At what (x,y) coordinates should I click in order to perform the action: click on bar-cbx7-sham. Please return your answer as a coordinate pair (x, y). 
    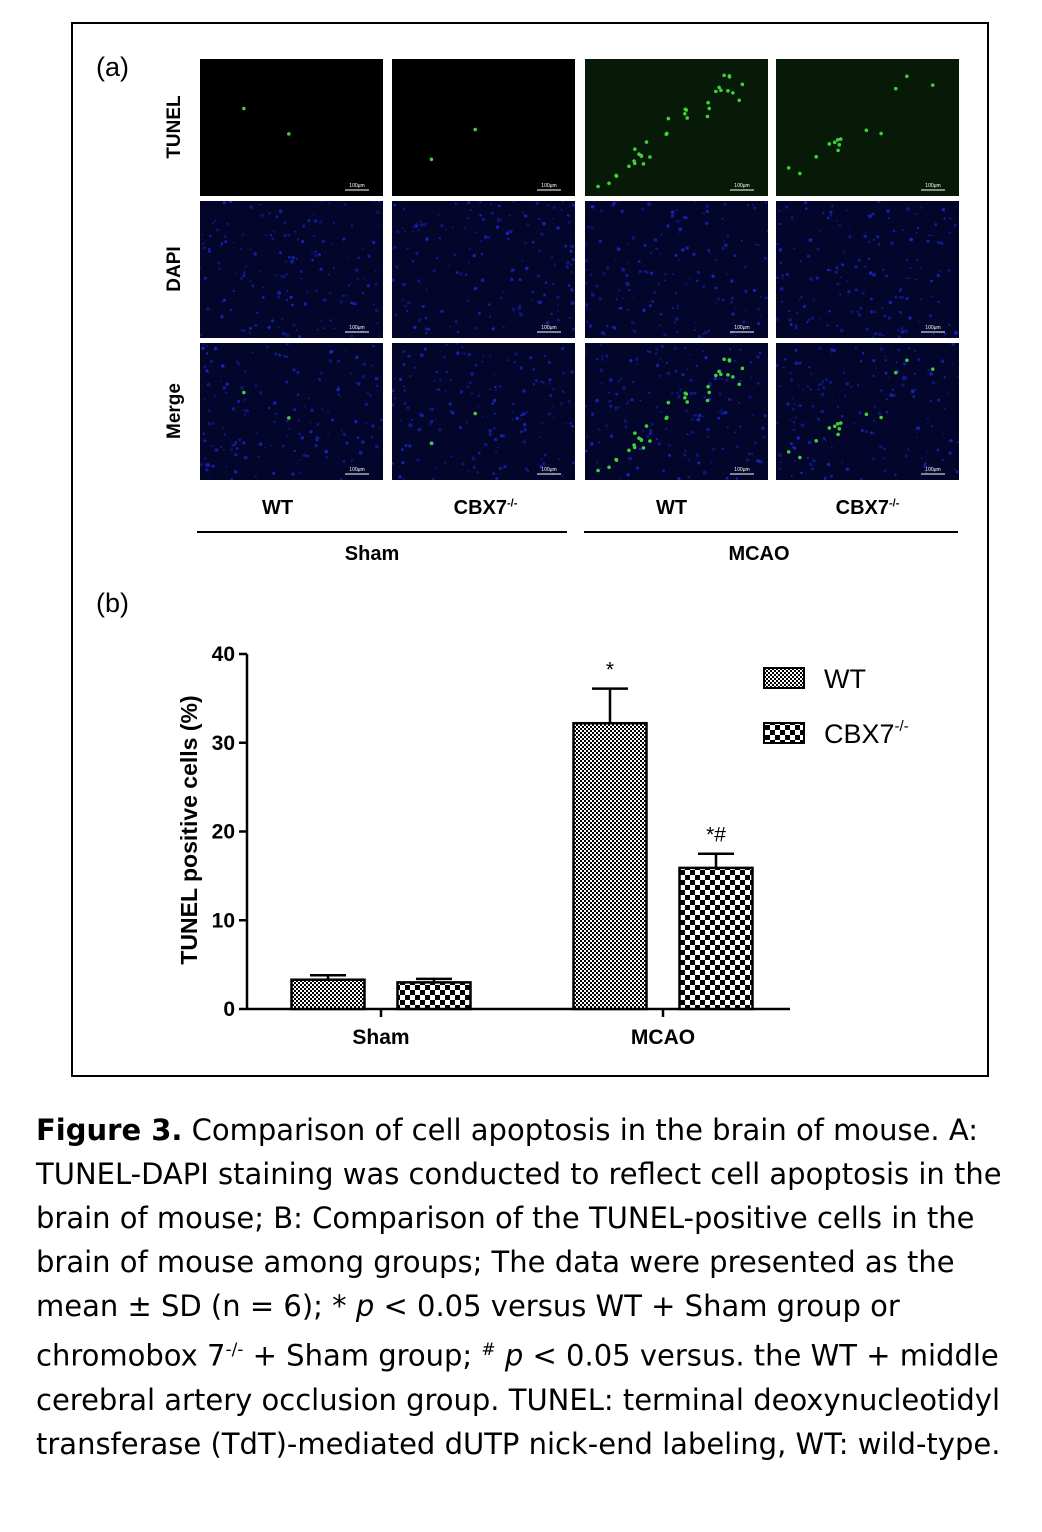
    Looking at the image, I should click on (434, 996).